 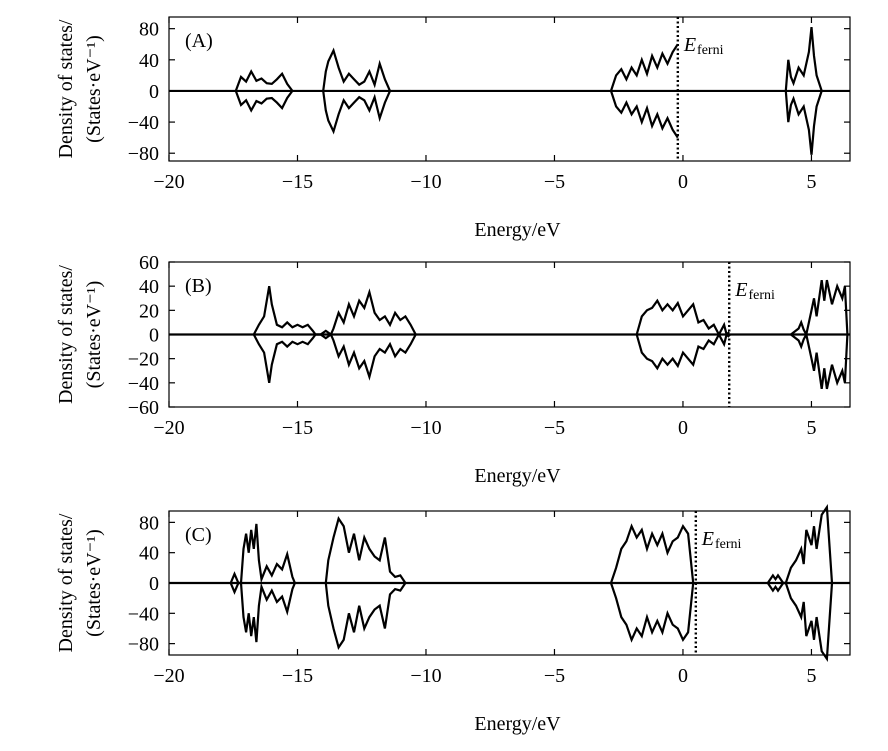 I want to click on panel-label: (A), so click(x=199, y=41).